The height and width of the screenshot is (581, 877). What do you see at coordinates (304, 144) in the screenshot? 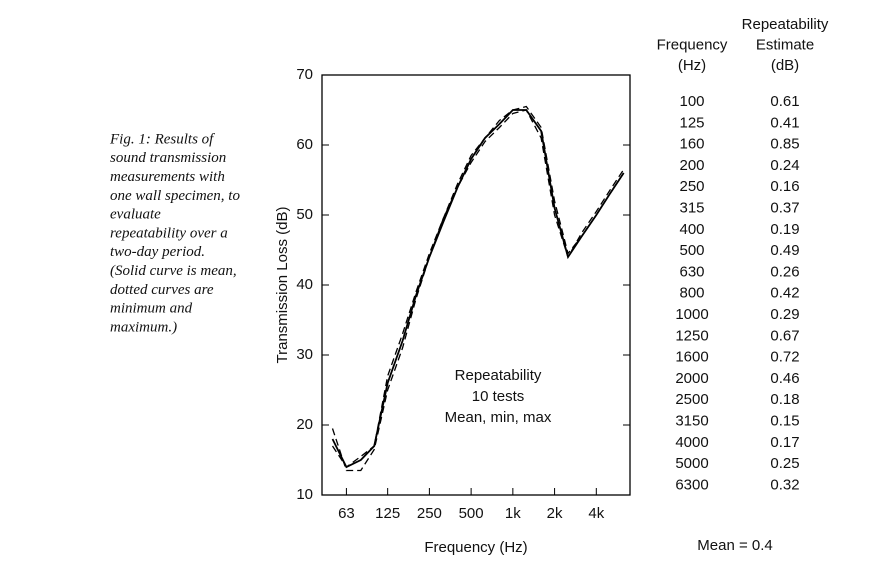
I see `y-tick-label: 60` at bounding box center [304, 144].